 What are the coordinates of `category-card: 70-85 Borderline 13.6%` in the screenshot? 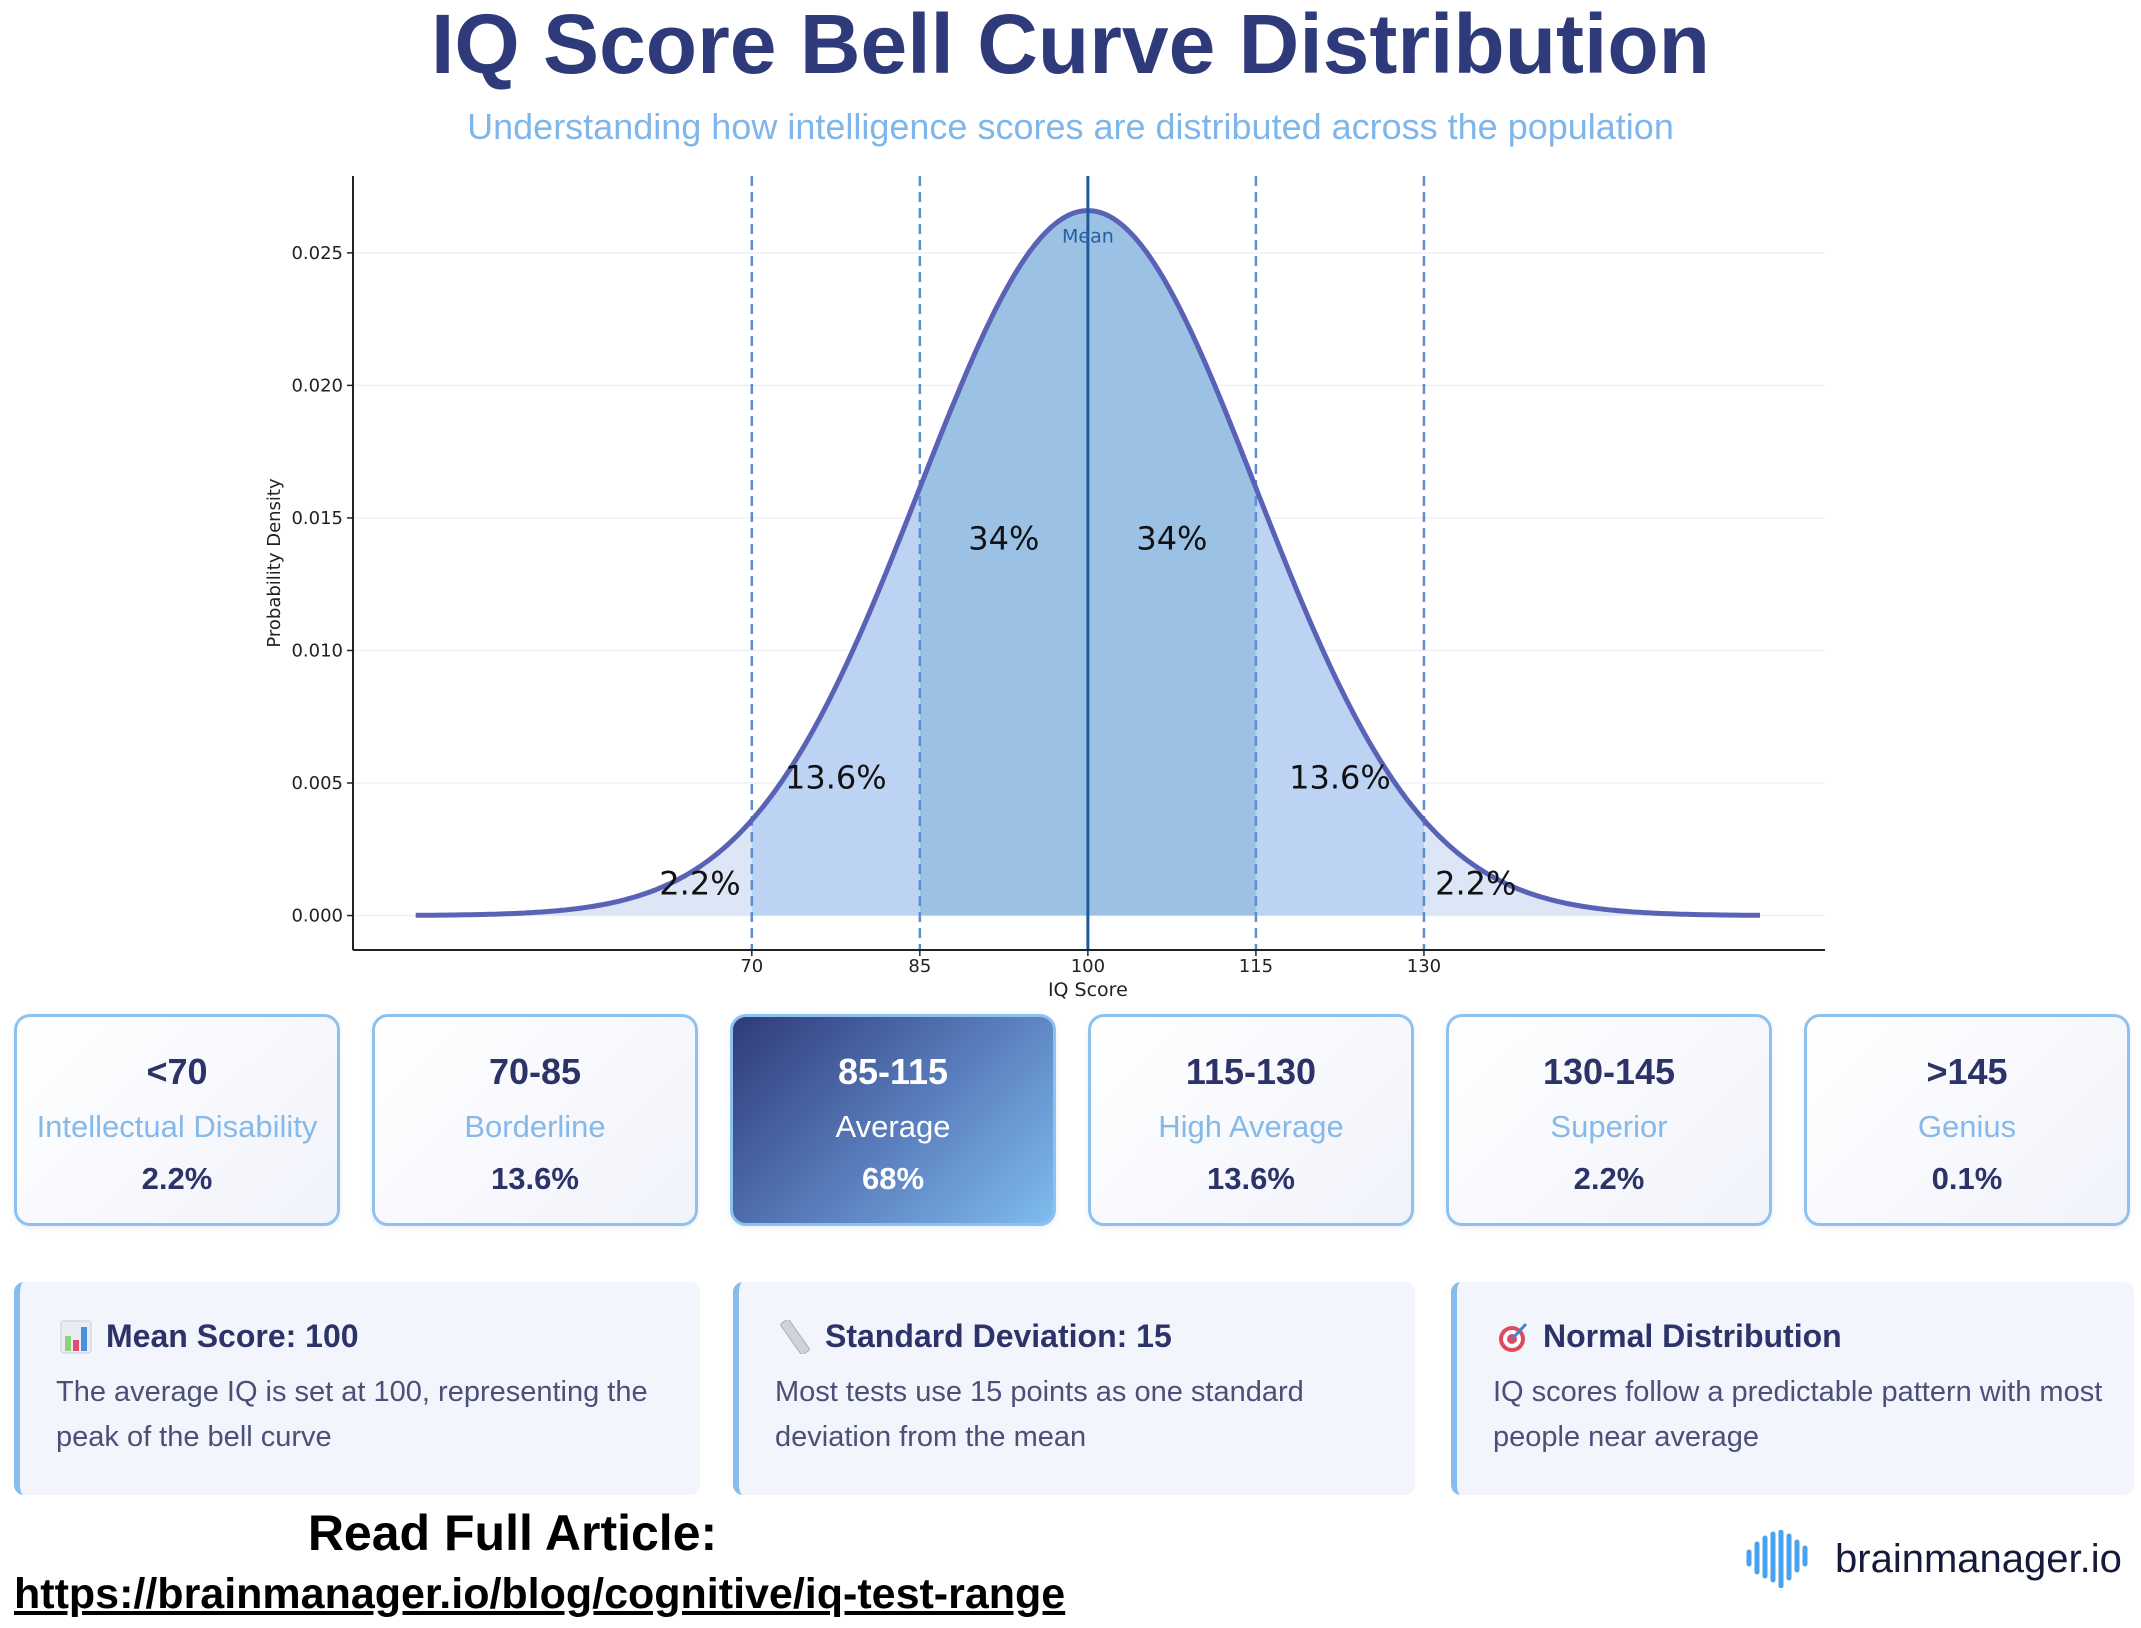 It's located at (535, 1120).